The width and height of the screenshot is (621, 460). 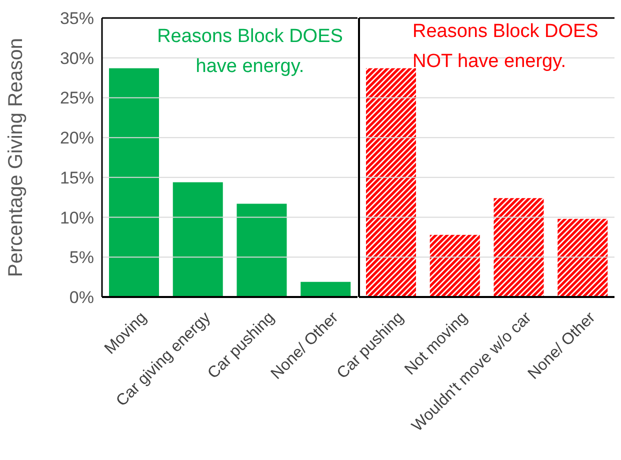 What do you see at coordinates (77, 98) in the screenshot?
I see `y-tick-label: 25%` at bounding box center [77, 98].